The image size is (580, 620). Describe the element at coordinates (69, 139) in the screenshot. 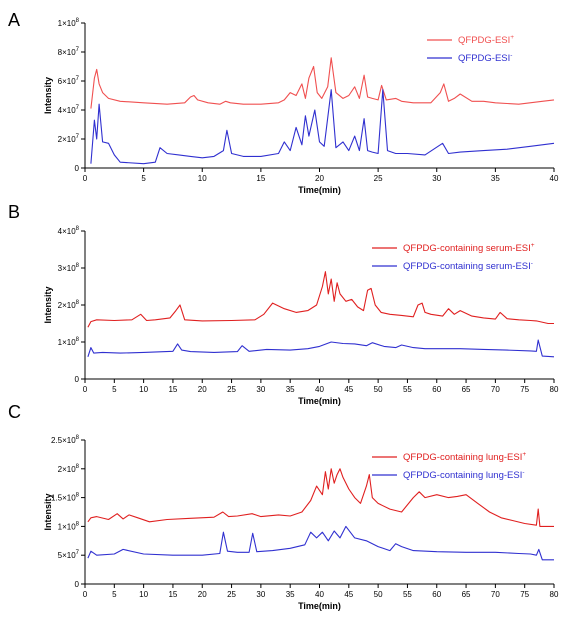

I see `y-tick-label: 2×10⁷` at that location.